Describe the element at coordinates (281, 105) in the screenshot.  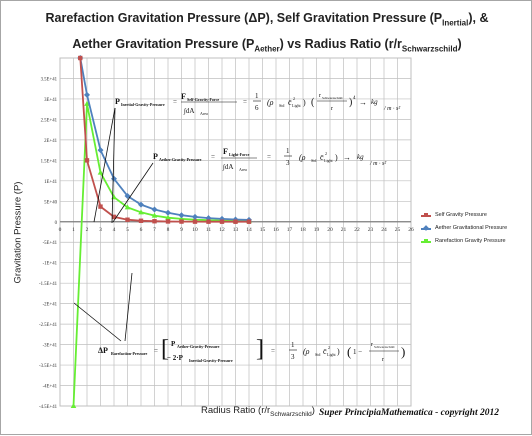
I see `formula-inertial-std: Std` at that location.